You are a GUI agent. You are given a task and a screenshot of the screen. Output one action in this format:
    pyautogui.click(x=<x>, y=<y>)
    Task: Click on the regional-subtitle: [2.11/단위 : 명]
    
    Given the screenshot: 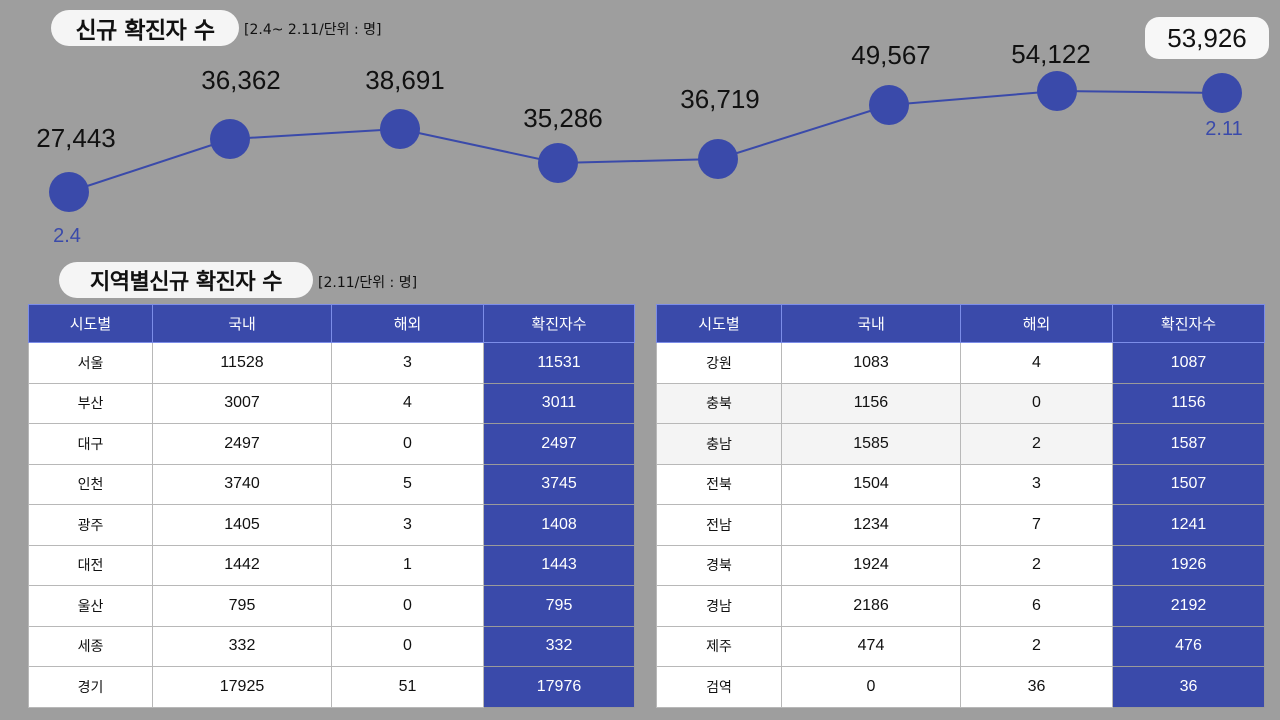 What is the action you would take?
    pyautogui.click(x=368, y=283)
    